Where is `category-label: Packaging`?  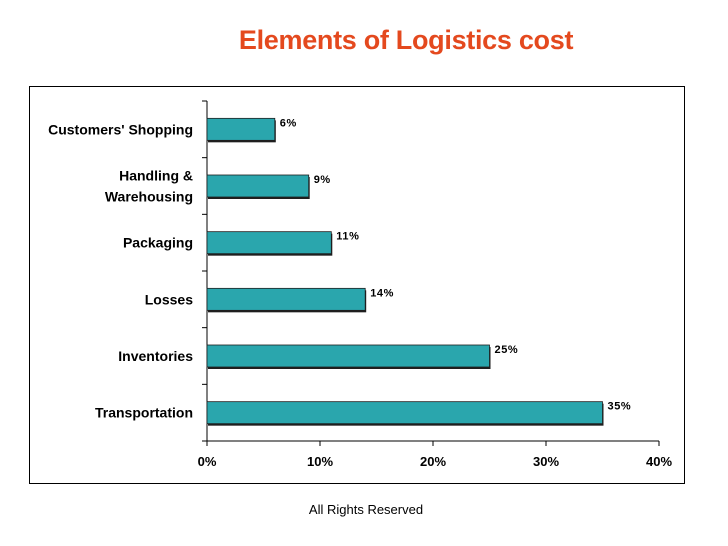
category-label: Packaging is located at coordinates (158, 243).